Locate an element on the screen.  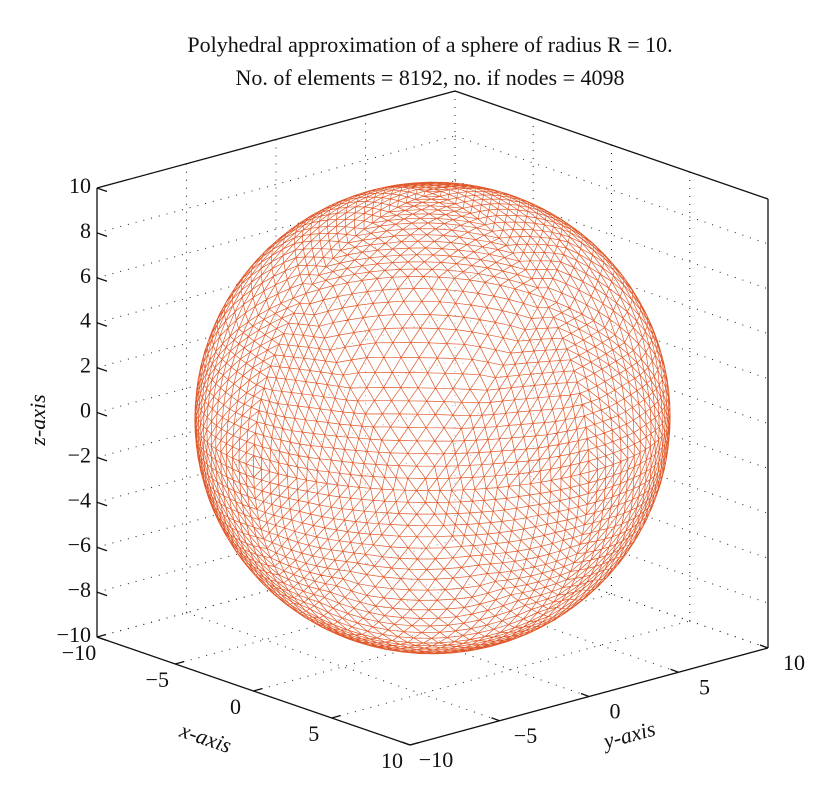
y-tick-label: −5 is located at coordinates (525, 735).